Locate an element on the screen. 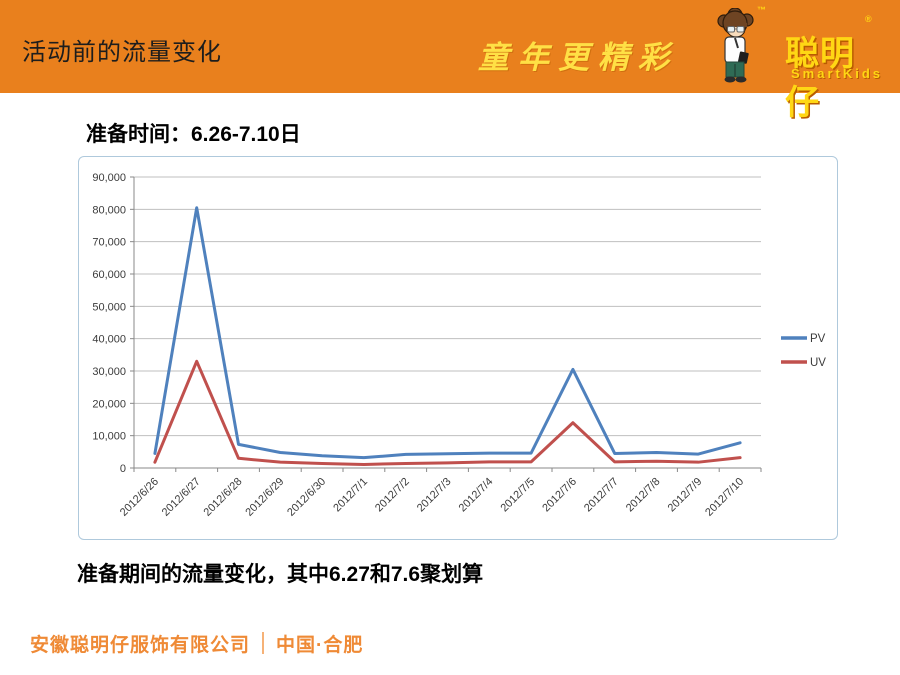 Image resolution: width=900 pixels, height=675 pixels. smartkids-mascot-icon is located at coordinates (736, 51).